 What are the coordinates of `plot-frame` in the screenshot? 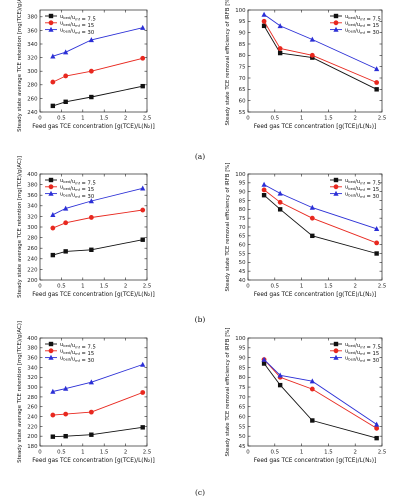 It's located at (93, 392).